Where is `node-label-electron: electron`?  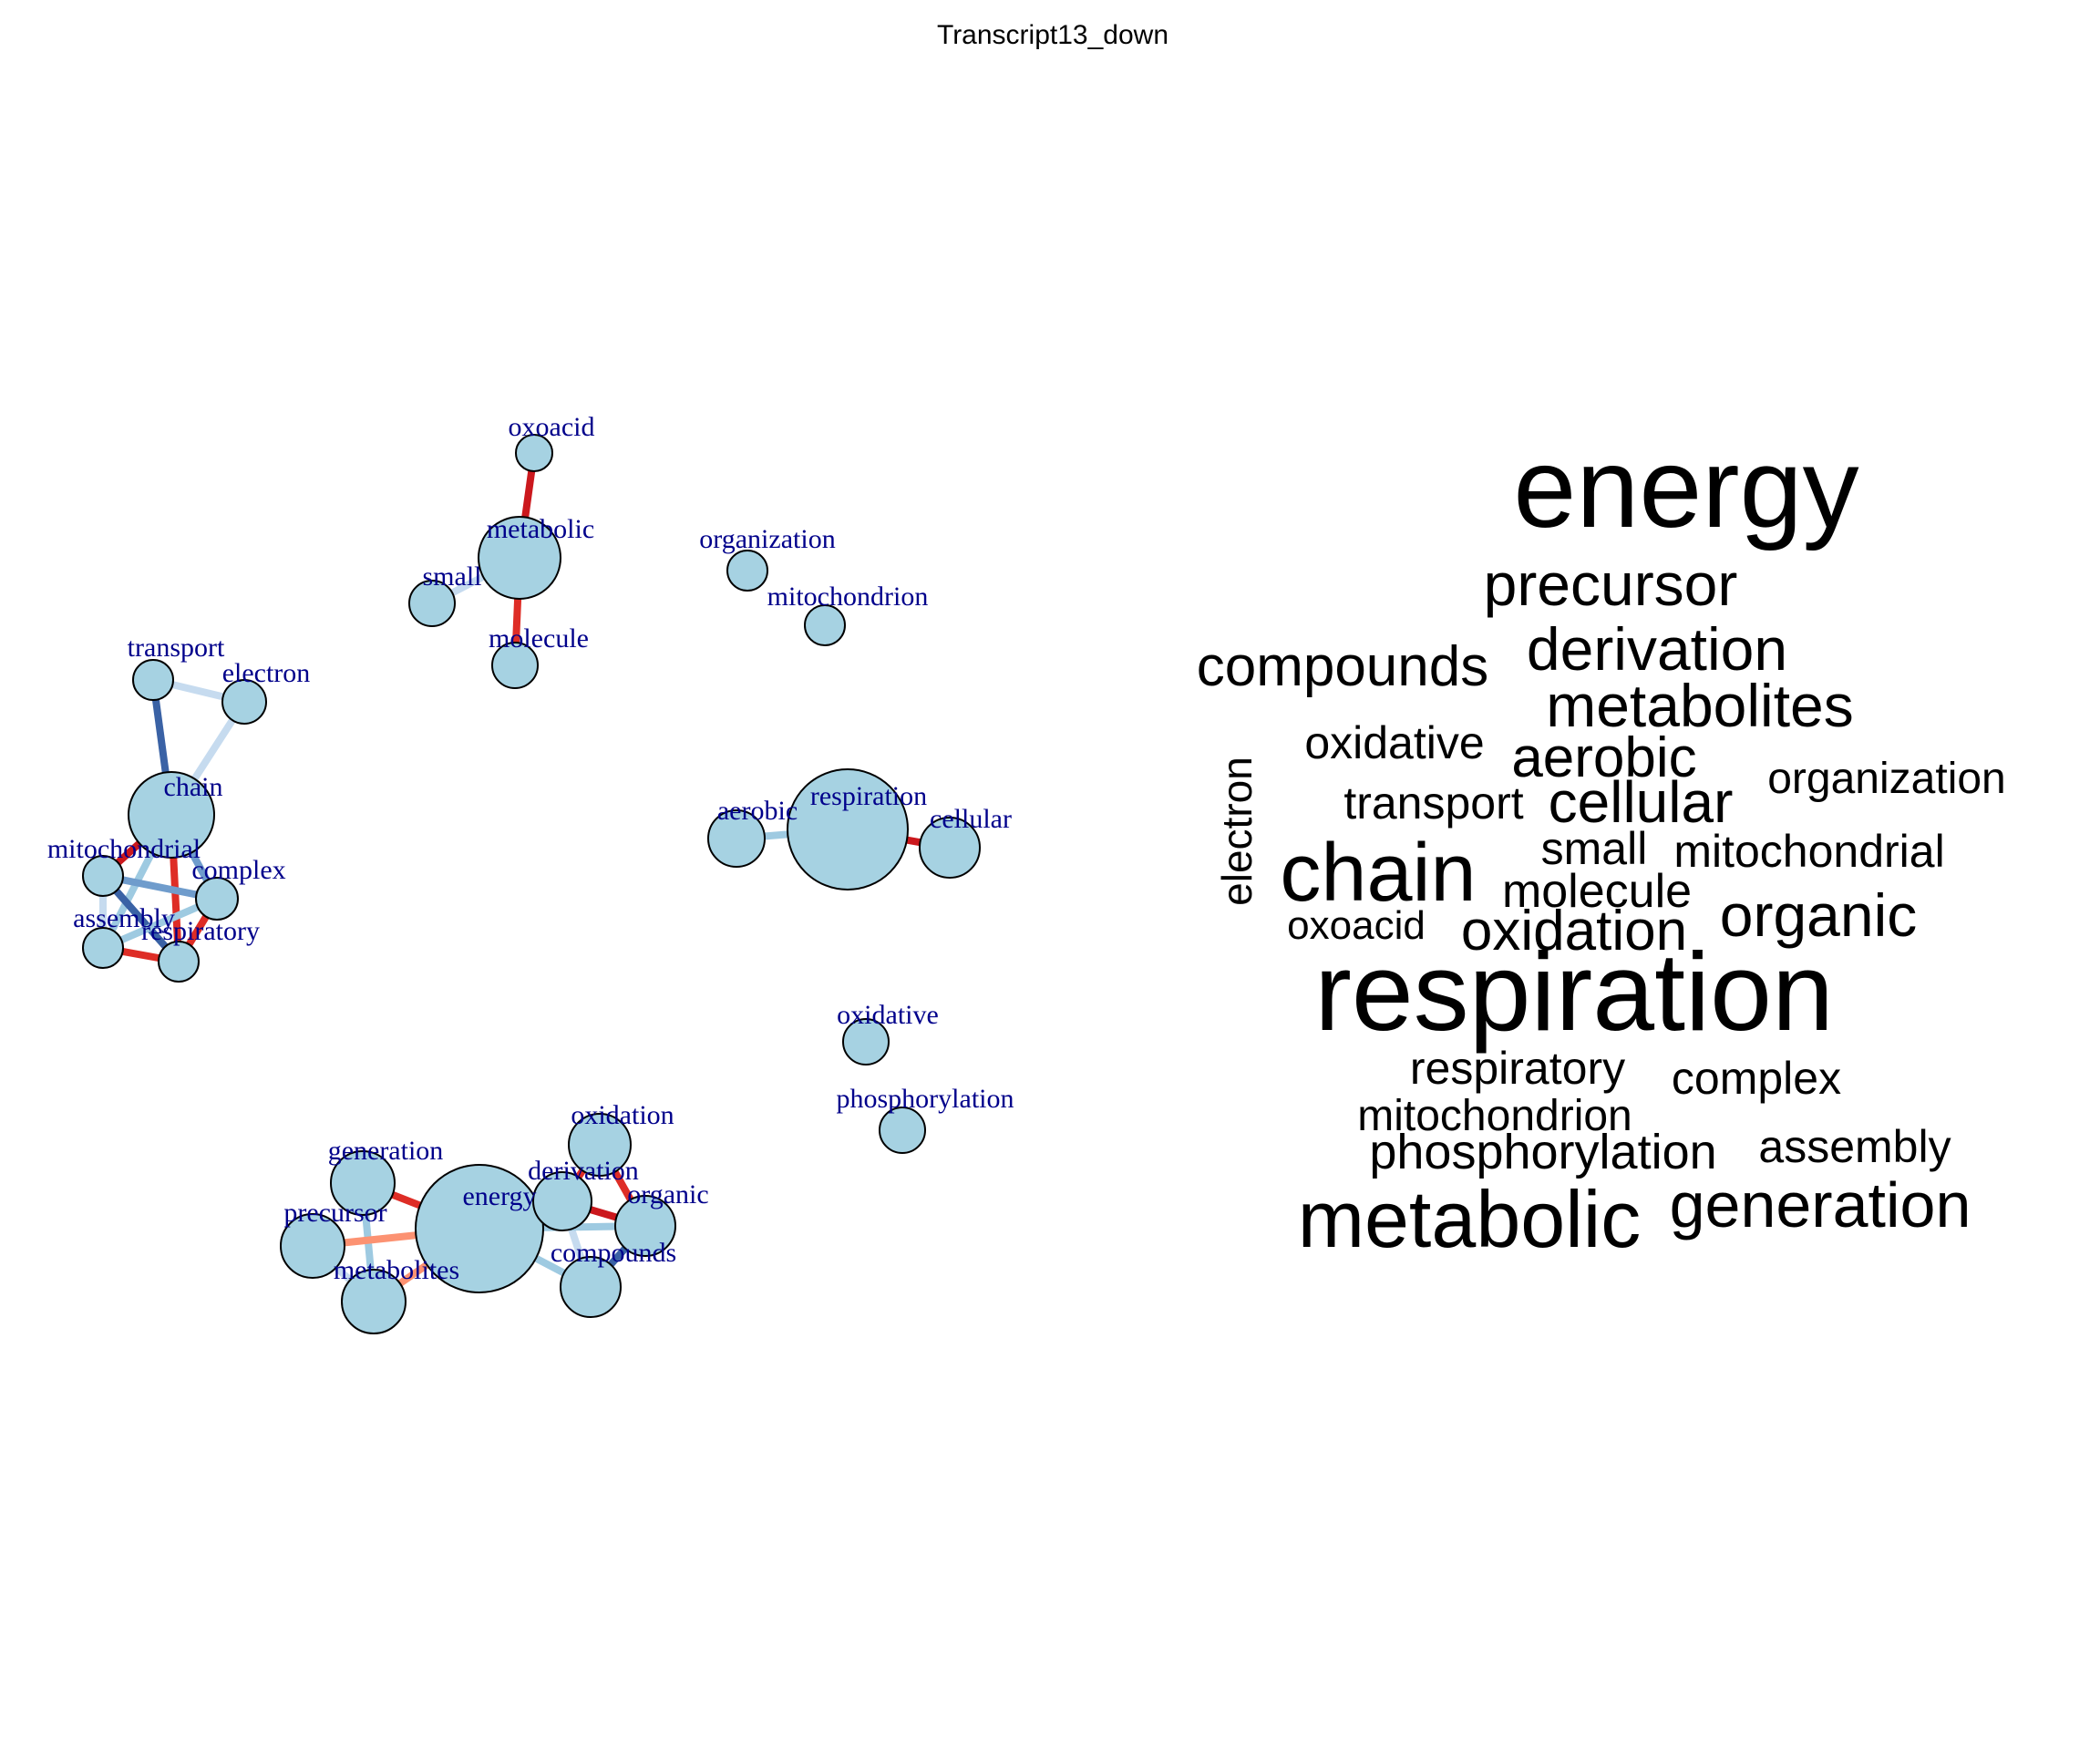 node-label-electron: electron is located at coordinates (266, 673).